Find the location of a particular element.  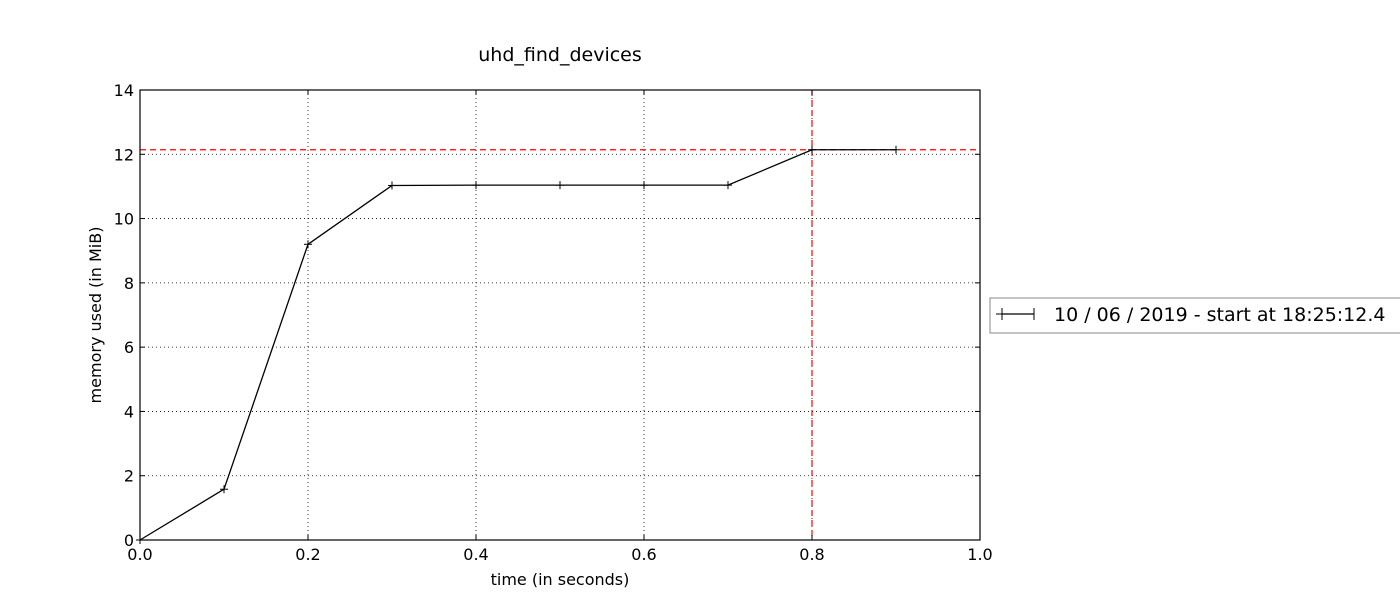

x-tick-label: 0.6 is located at coordinates (643, 554).